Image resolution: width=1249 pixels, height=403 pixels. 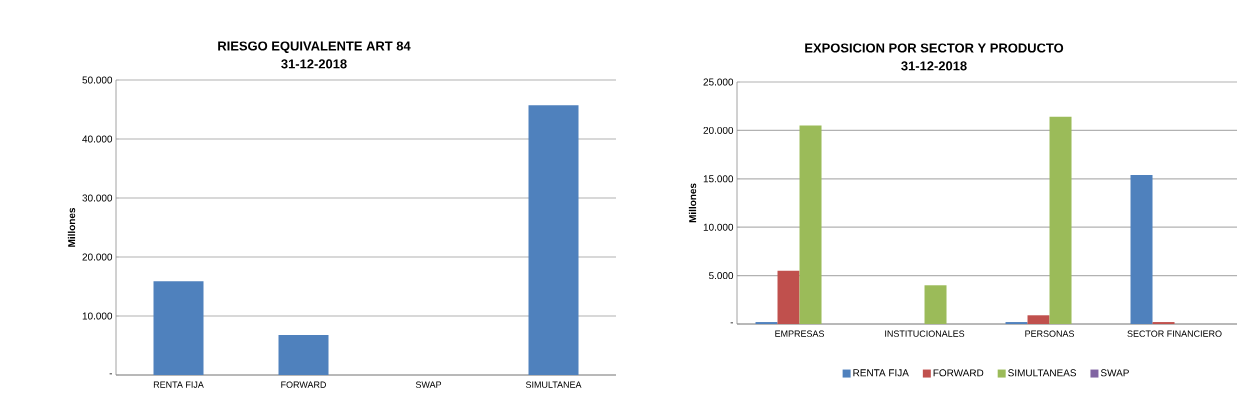 What do you see at coordinates (934, 48) in the screenshot?
I see `chart-title: EXPOSICION POR SECTOR Y PRODUCTO` at bounding box center [934, 48].